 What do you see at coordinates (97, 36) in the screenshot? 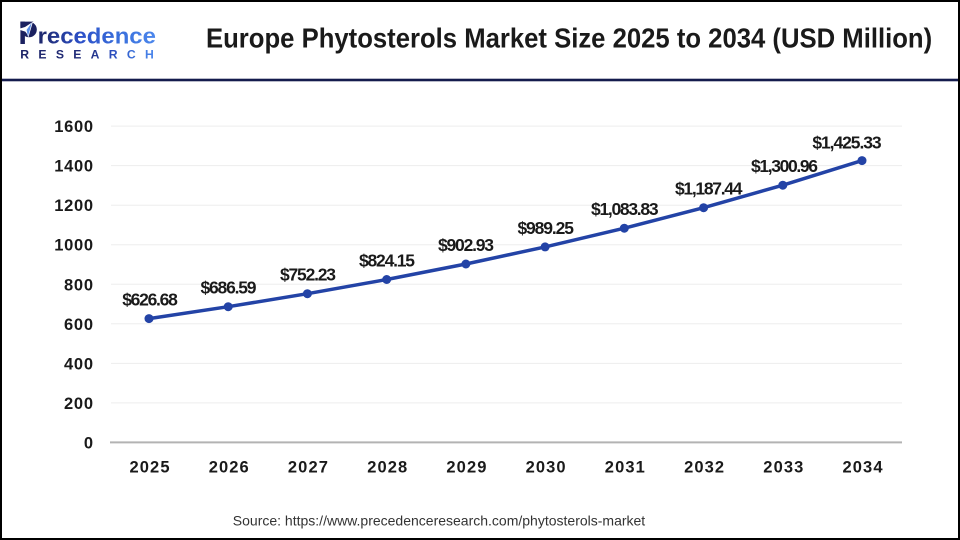
I see `svg-text: recedence` at bounding box center [97, 36].